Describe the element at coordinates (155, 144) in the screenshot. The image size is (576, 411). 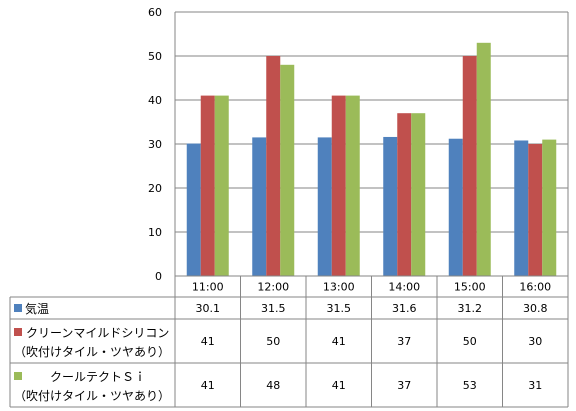
I see `y-tick-label: 30` at that location.